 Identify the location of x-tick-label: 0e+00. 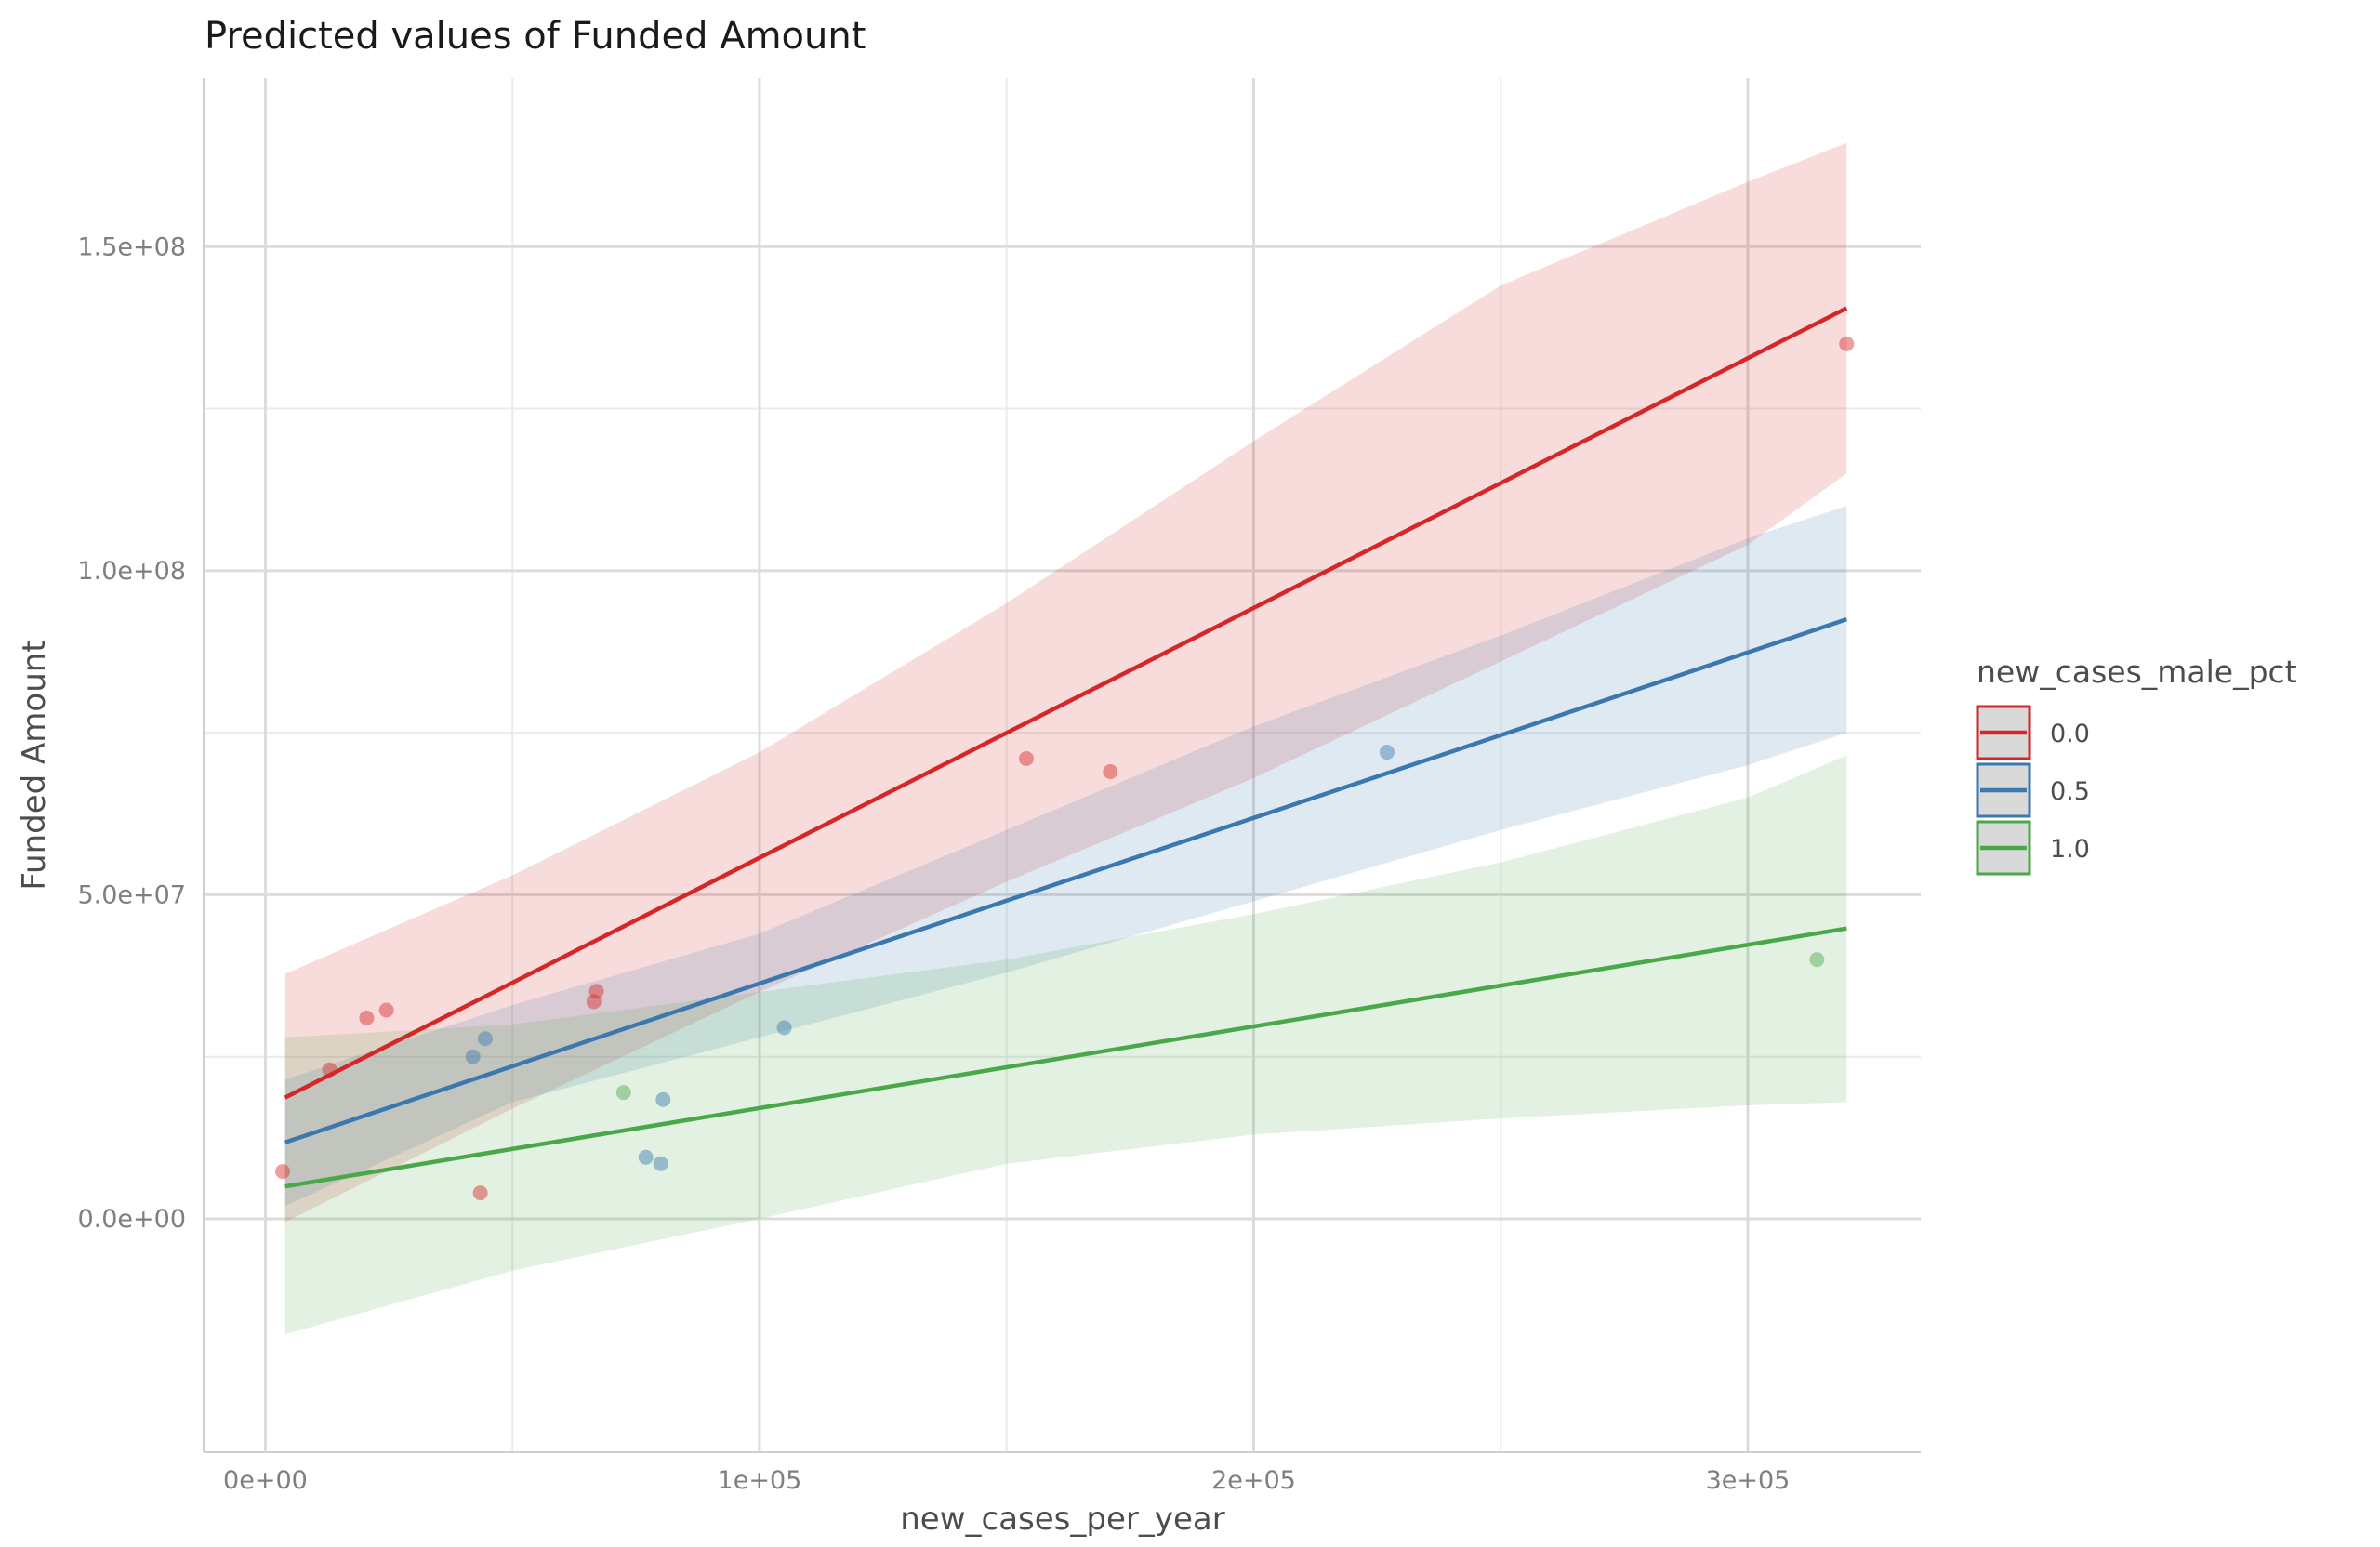
(265, 1480).